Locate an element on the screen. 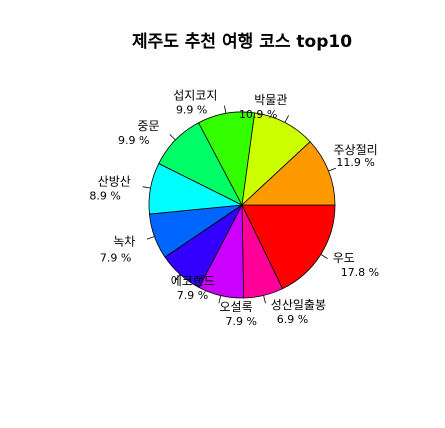  slice-label: 산방산 is located at coordinates (114, 182).